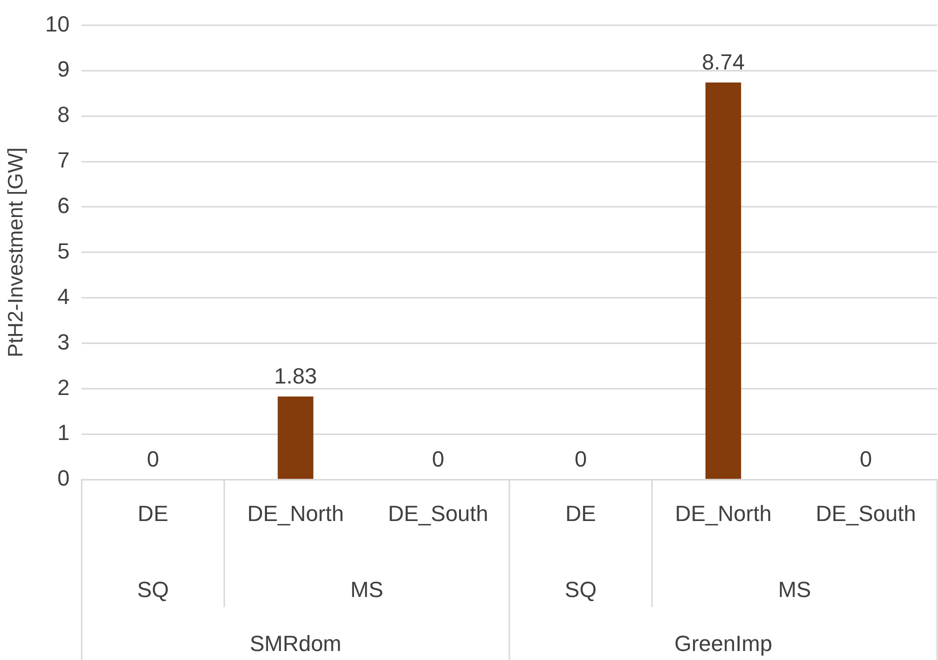  I want to click on text: GreenImp, so click(723, 643).